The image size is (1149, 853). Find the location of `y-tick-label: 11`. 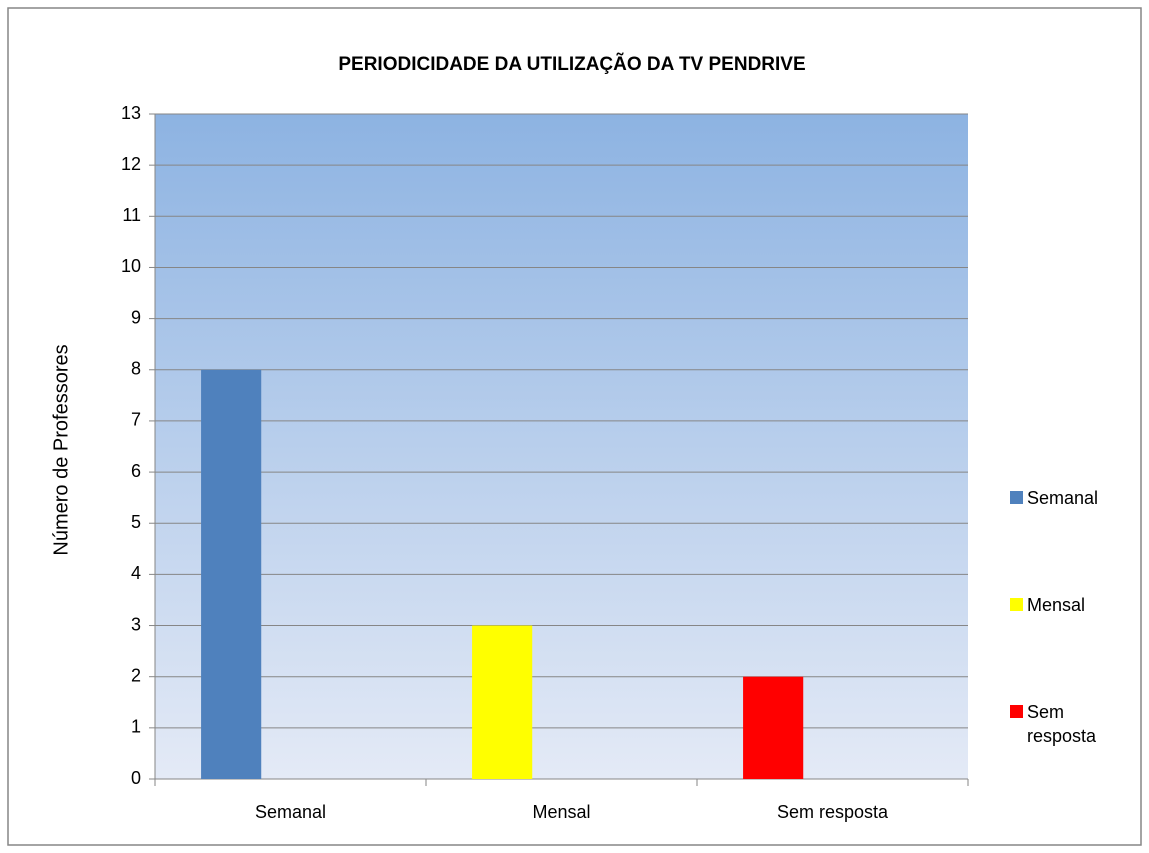

y-tick-label: 11 is located at coordinates (131, 215).